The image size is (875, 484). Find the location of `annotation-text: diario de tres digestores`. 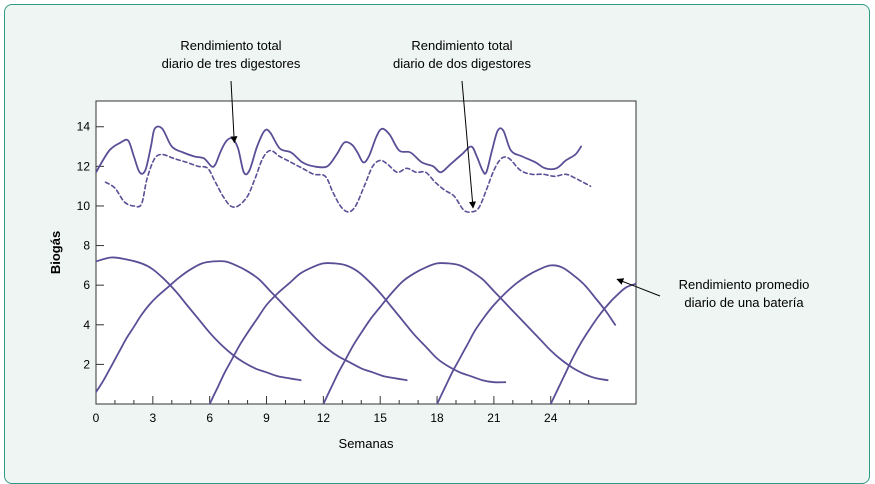

annotation-text: diario de tres digestores is located at coordinates (231, 63).